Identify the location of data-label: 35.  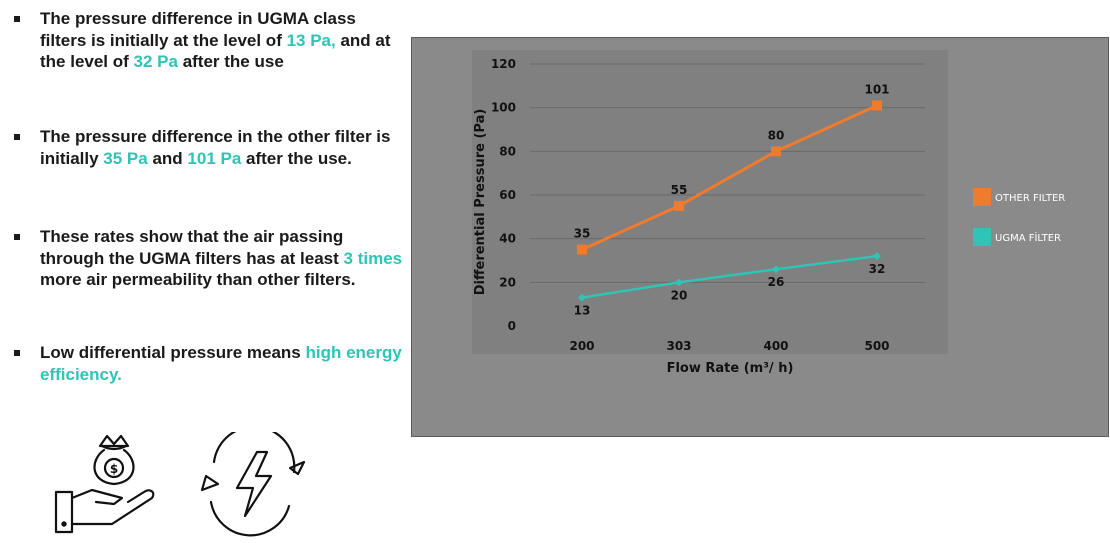
(582, 234).